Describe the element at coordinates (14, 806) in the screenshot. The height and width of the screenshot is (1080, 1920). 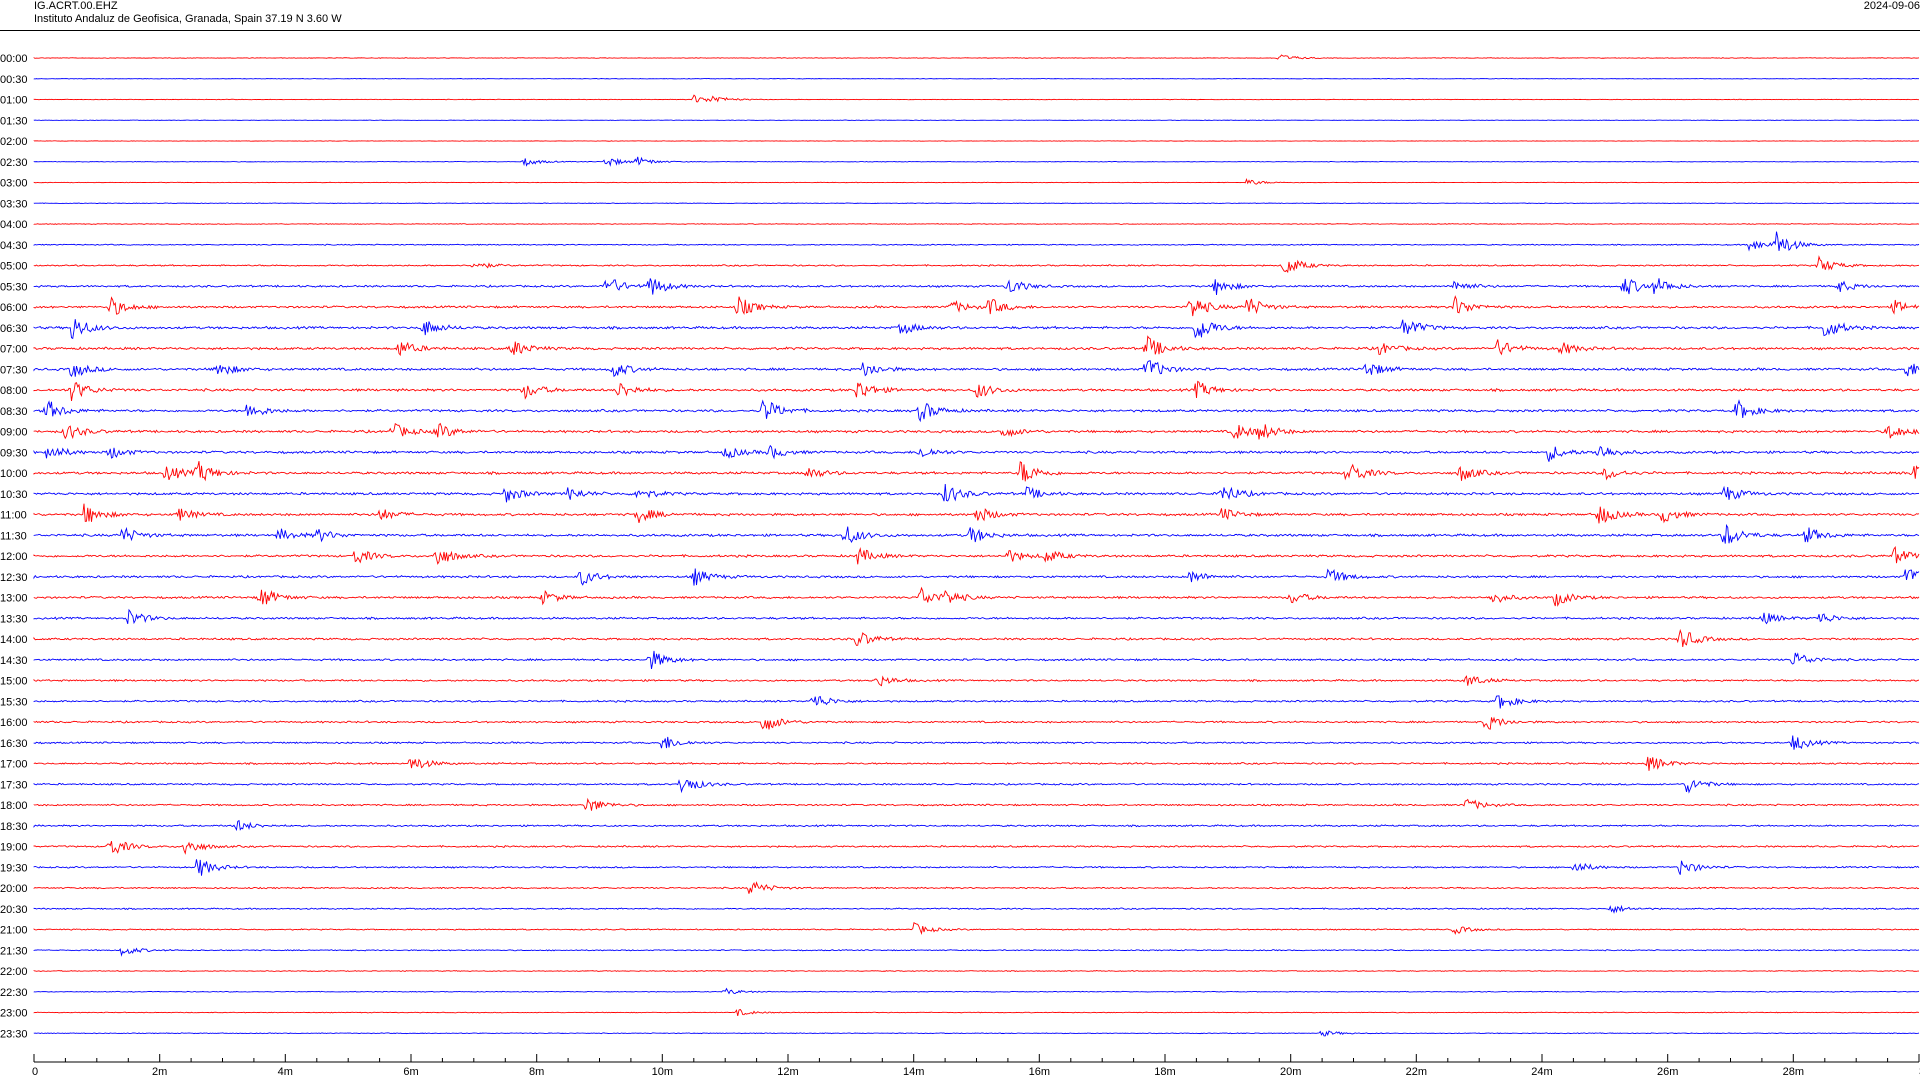
I see `row-time-label: 18:00` at that location.